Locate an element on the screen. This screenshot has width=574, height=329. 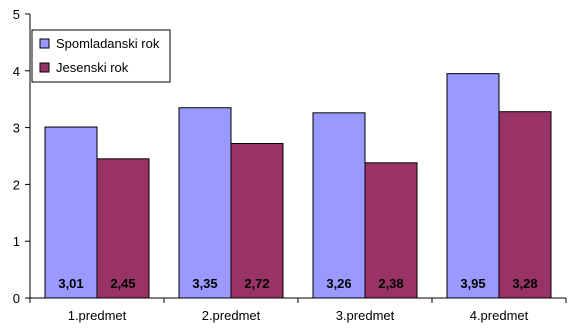
legend-label: Spomladanski rok is located at coordinates (108, 43).